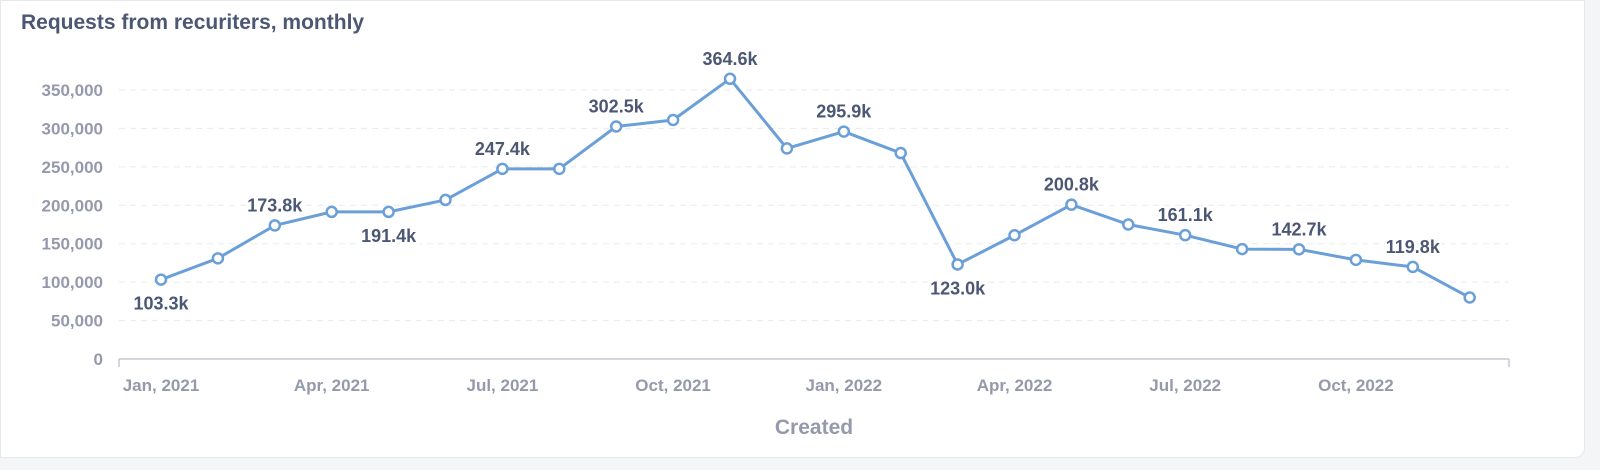 The width and height of the screenshot is (1600, 470). Describe the element at coordinates (161, 385) in the screenshot. I see `x-tick-label: Jan, 2021` at that location.